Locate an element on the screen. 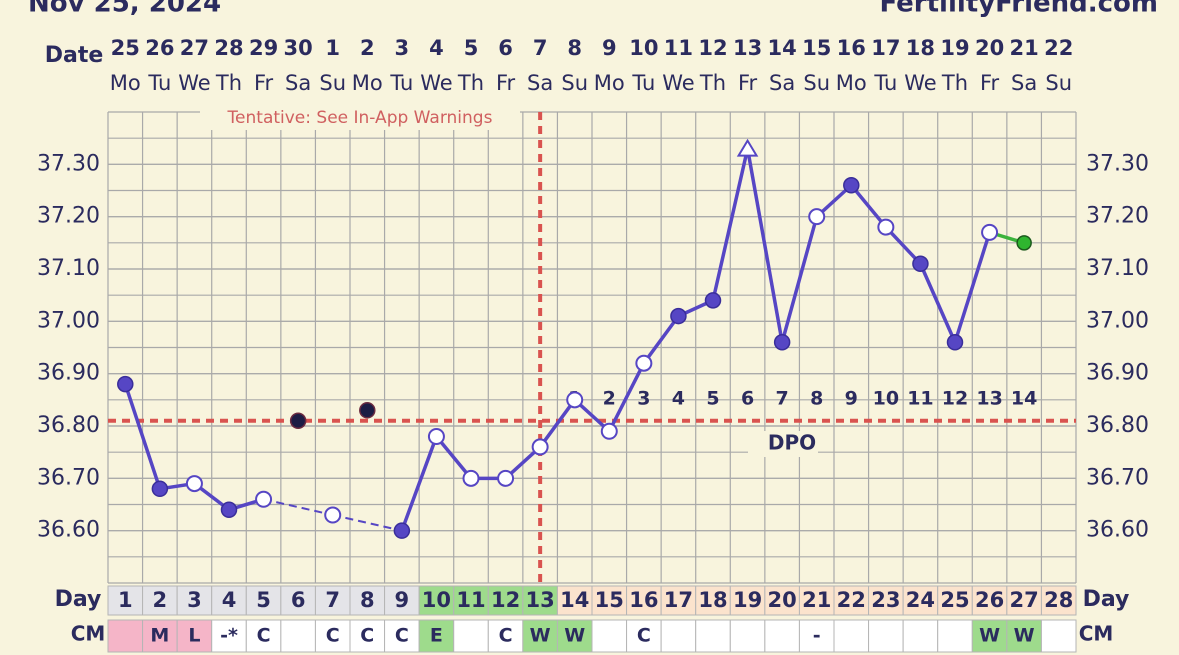  day-number: 6 is located at coordinates (298, 600).